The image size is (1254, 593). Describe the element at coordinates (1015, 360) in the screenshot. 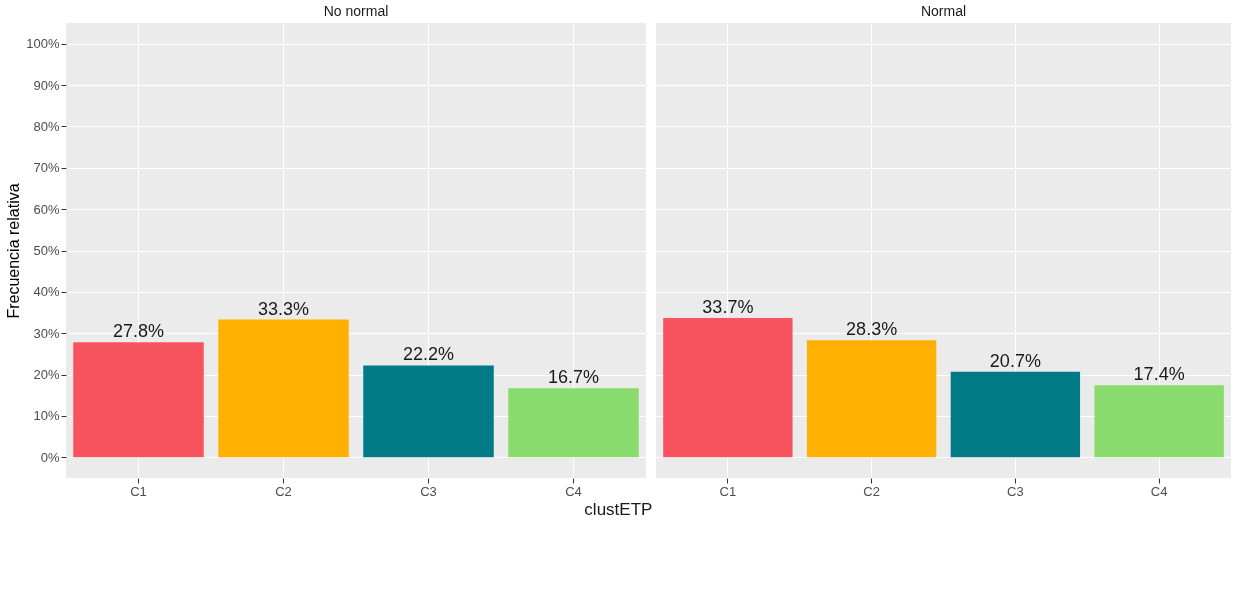

I see `data-label: 20.7%` at that location.